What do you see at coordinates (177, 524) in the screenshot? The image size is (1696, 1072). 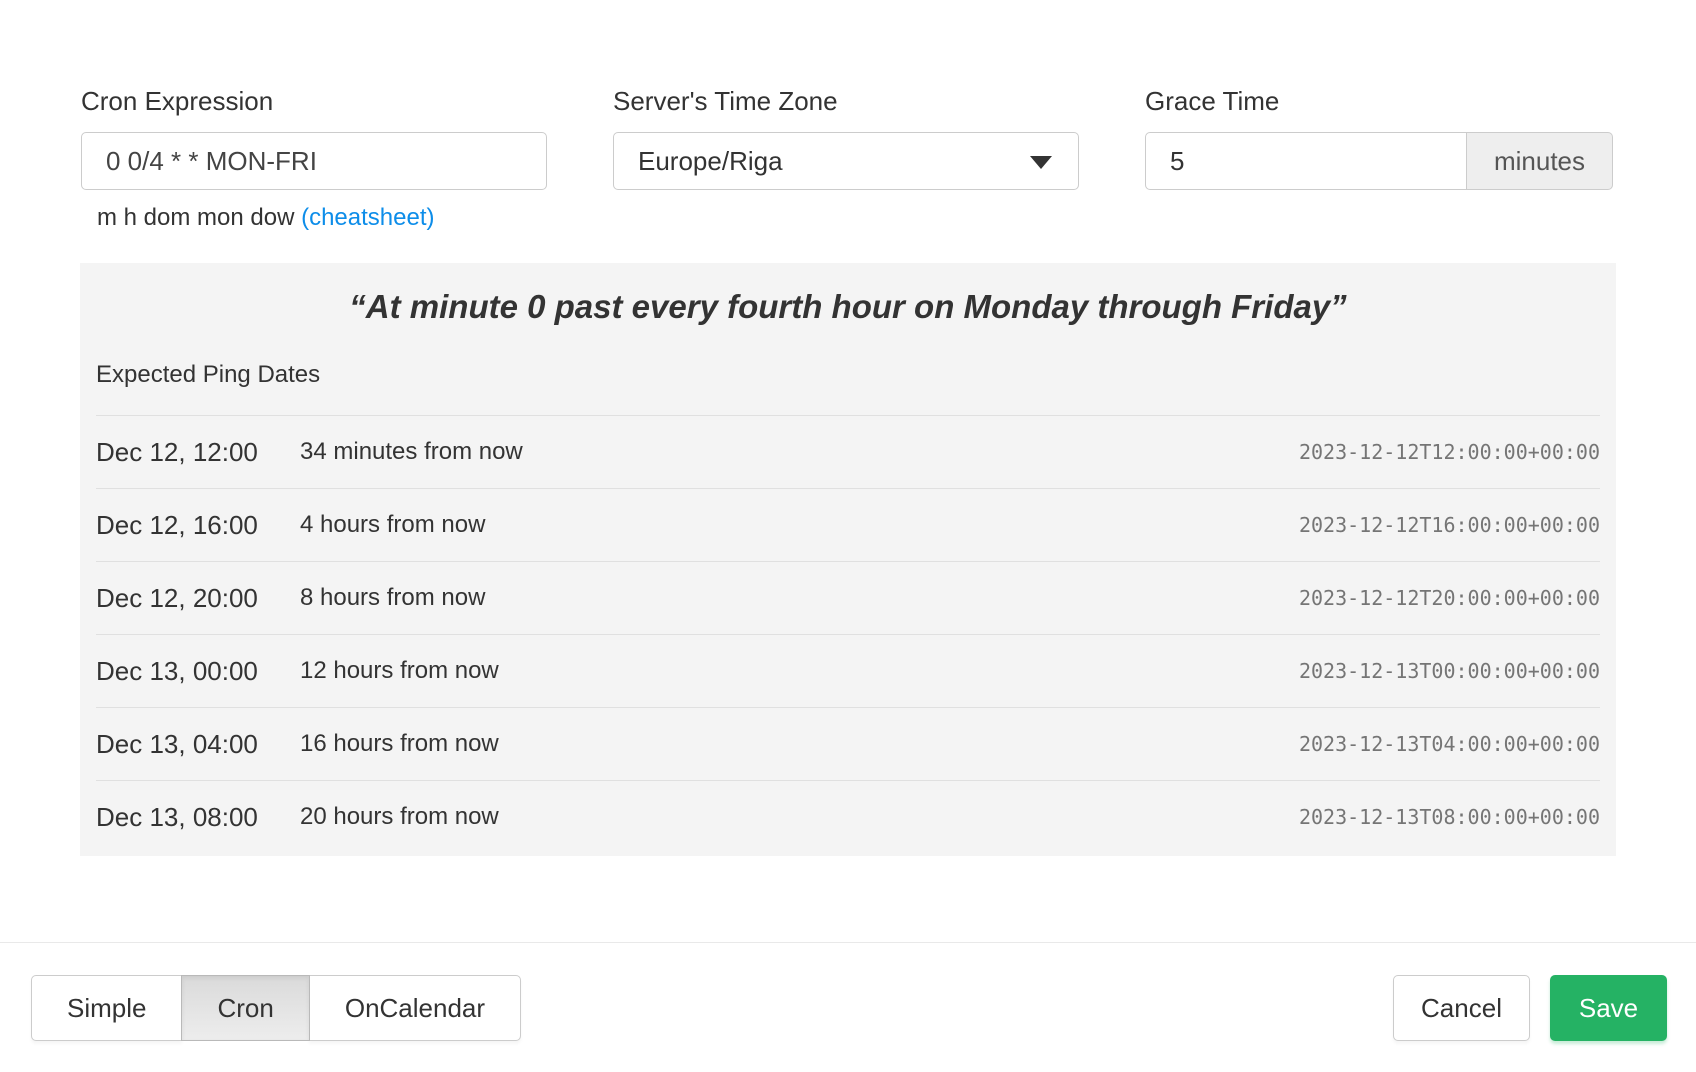 I see `ping-date: Dec 12, 16:00` at bounding box center [177, 524].